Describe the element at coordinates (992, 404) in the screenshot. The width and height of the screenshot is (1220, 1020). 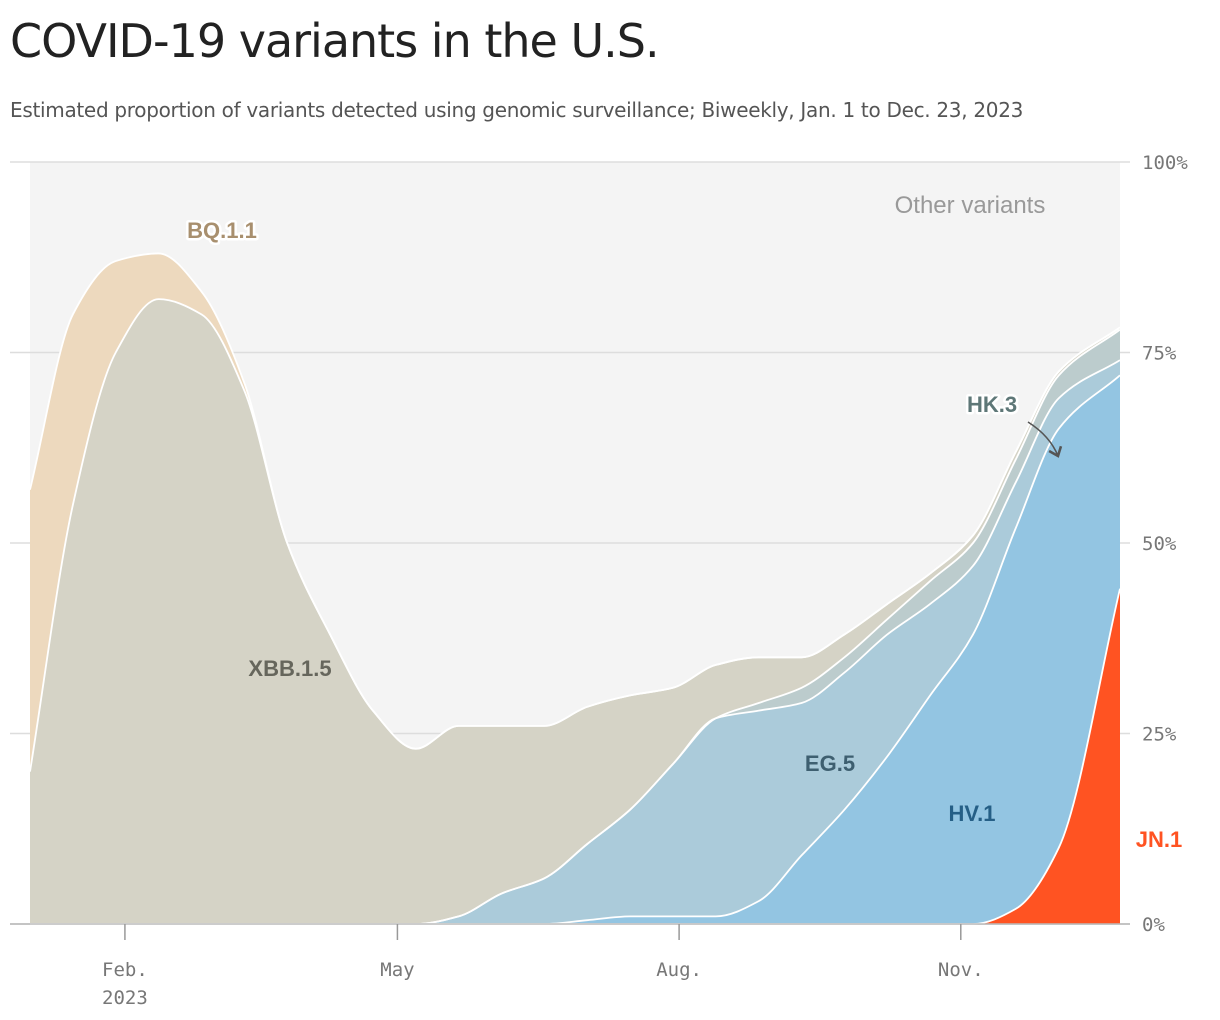
I see `label-hk3: HK.3` at that location.